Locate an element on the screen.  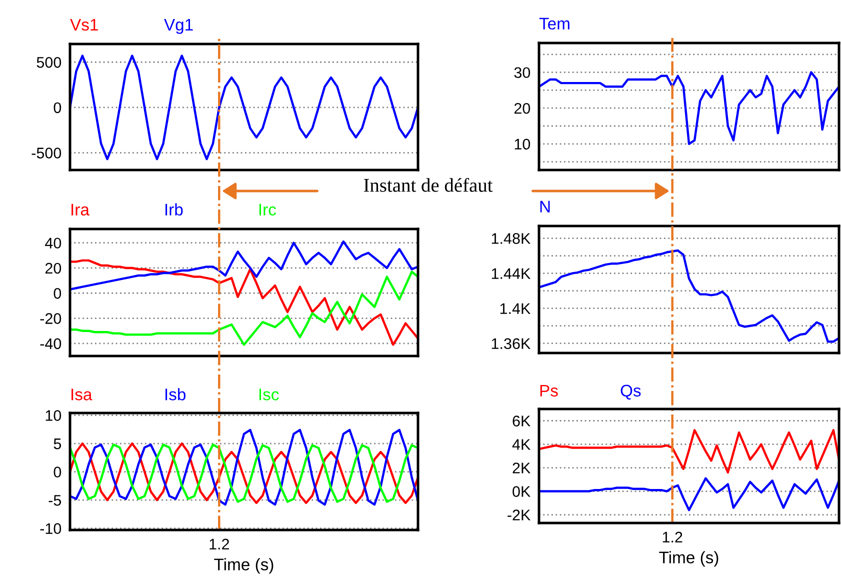
y-tick-label: 1.48K is located at coordinates (511, 238).